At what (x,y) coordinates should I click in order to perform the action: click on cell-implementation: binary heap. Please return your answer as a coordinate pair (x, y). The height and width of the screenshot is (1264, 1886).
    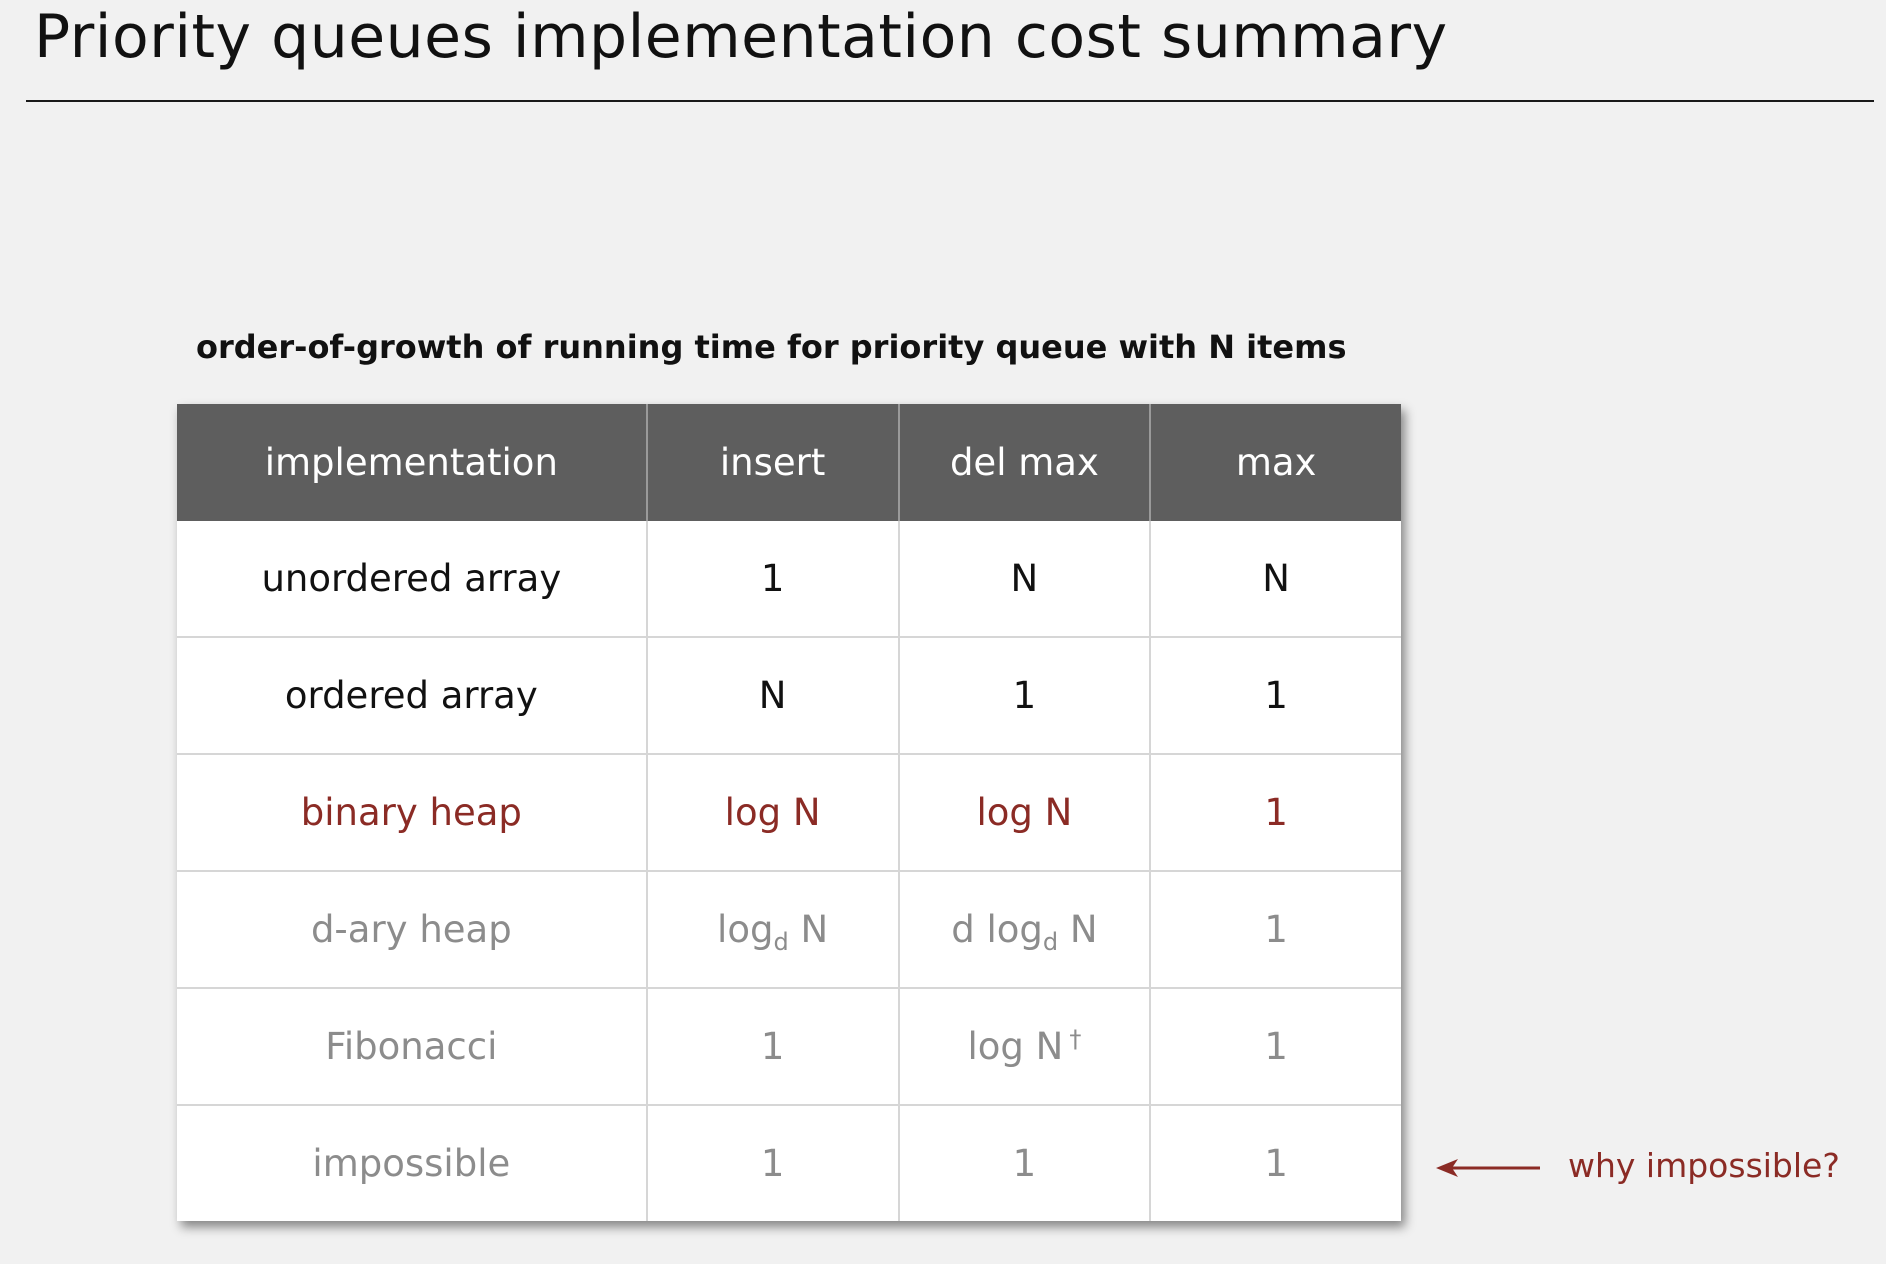
    Looking at the image, I should click on (412, 812).